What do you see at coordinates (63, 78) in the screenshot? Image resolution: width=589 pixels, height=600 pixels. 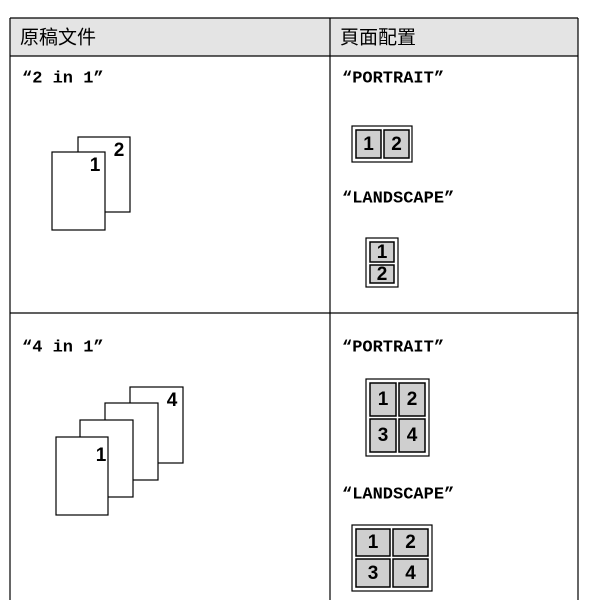 I see `mode-label: “2 in 1”` at bounding box center [63, 78].